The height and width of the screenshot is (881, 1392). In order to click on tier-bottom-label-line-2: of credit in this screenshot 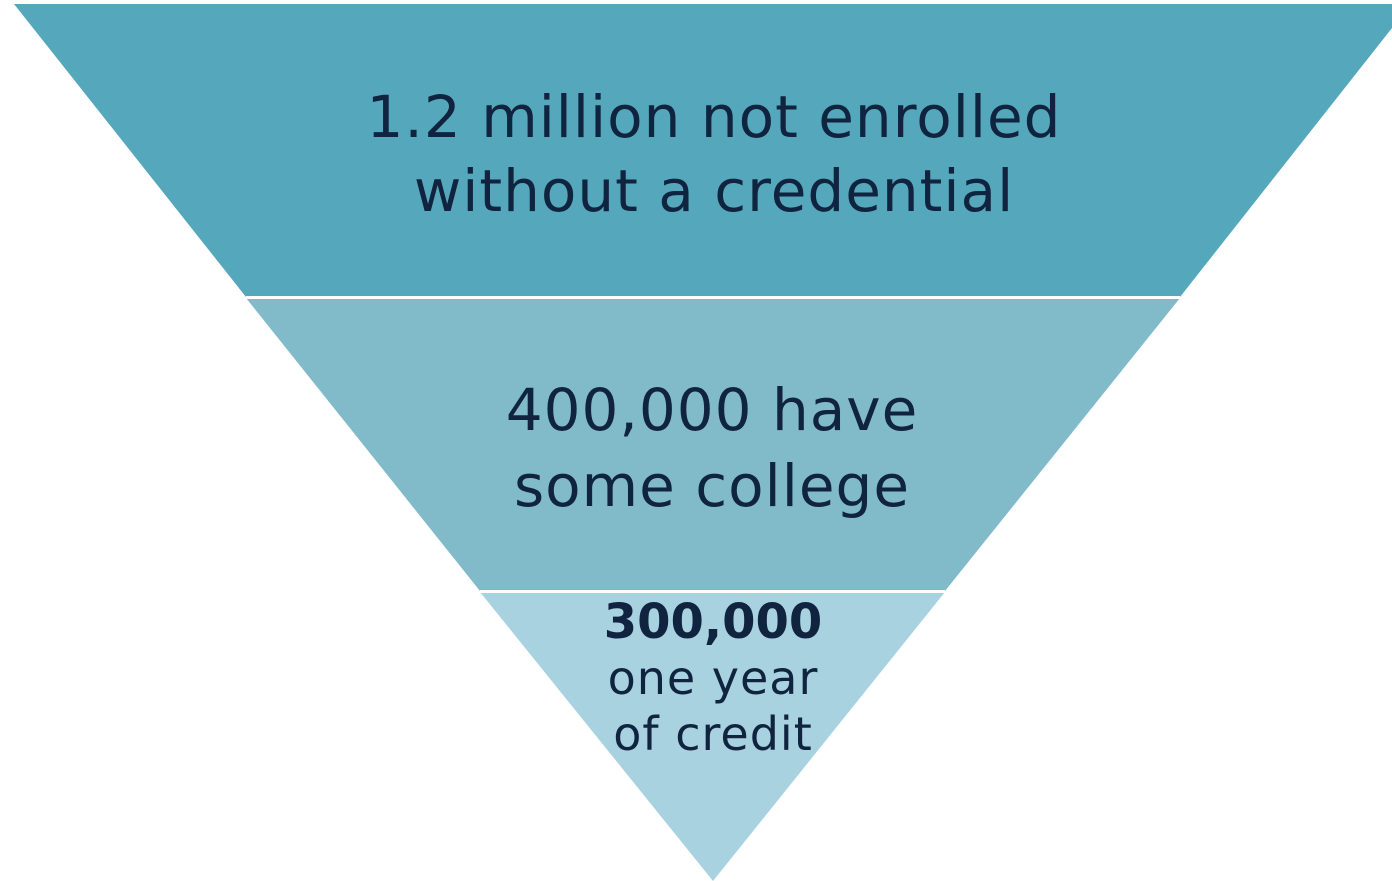, I will do `click(713, 734)`.